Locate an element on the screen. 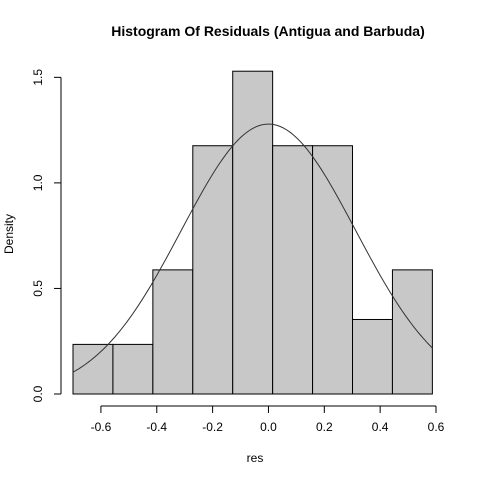  x-tick-label: -0.4 is located at coordinates (156, 427).